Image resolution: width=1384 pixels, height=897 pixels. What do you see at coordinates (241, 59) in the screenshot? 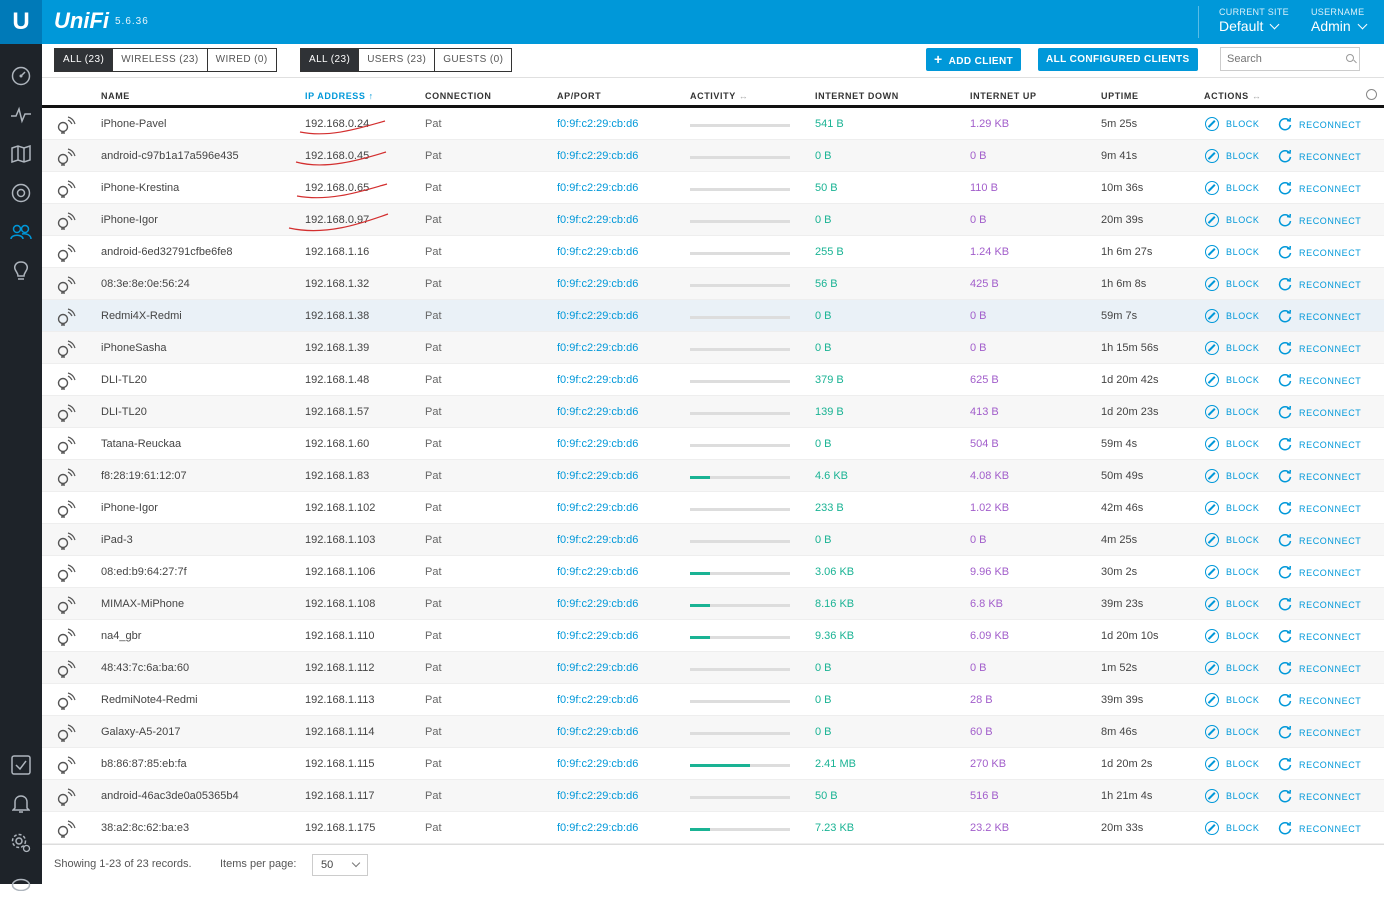
I see `filter-wired: WIRED (0)` at bounding box center [241, 59].